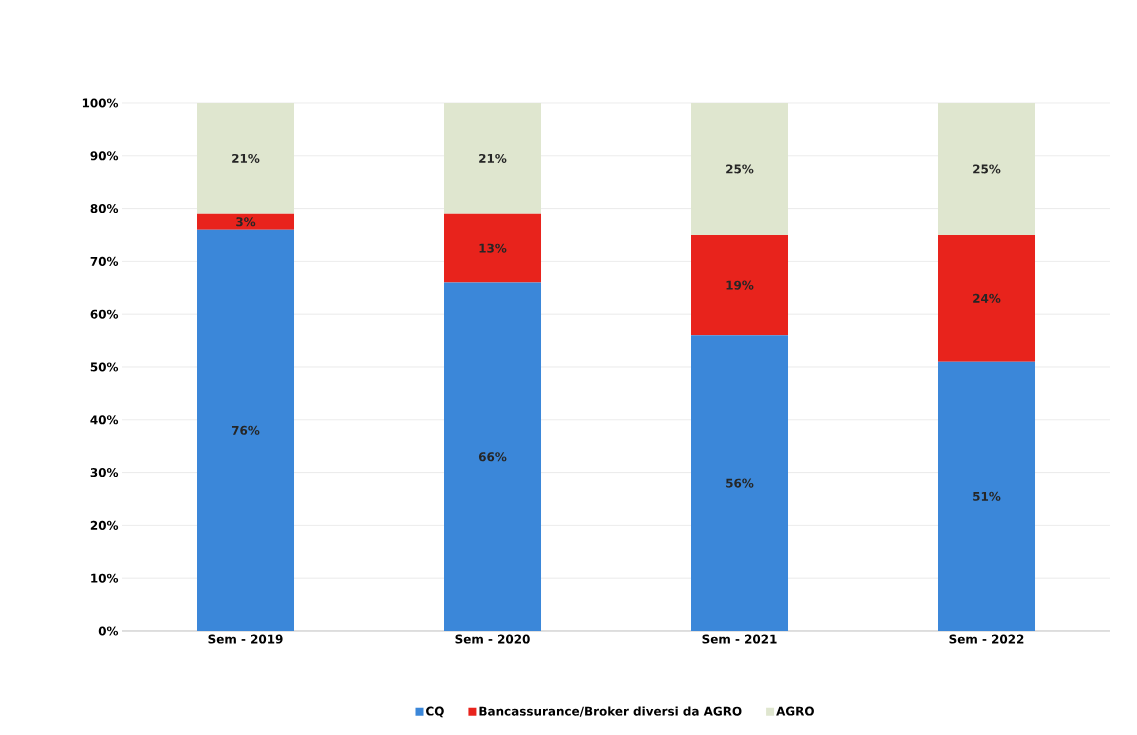 Image resolution: width=1137 pixels, height=735 pixels. I want to click on legend-label: Bancassurance/Broker diversi da AGRO, so click(610, 711).